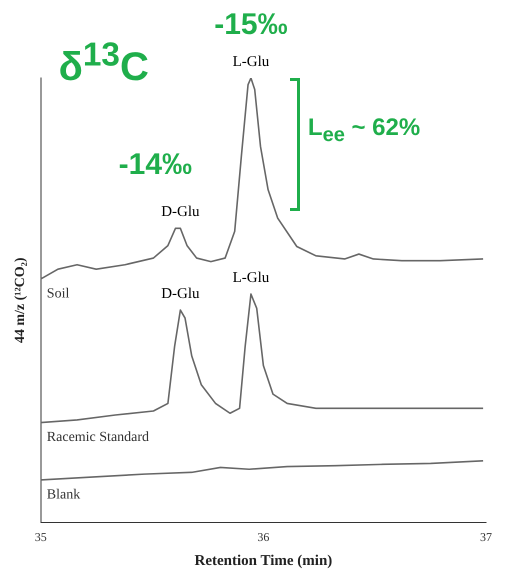 This screenshot has height=582, width=507. I want to click on series-label: Soil, so click(58, 294).